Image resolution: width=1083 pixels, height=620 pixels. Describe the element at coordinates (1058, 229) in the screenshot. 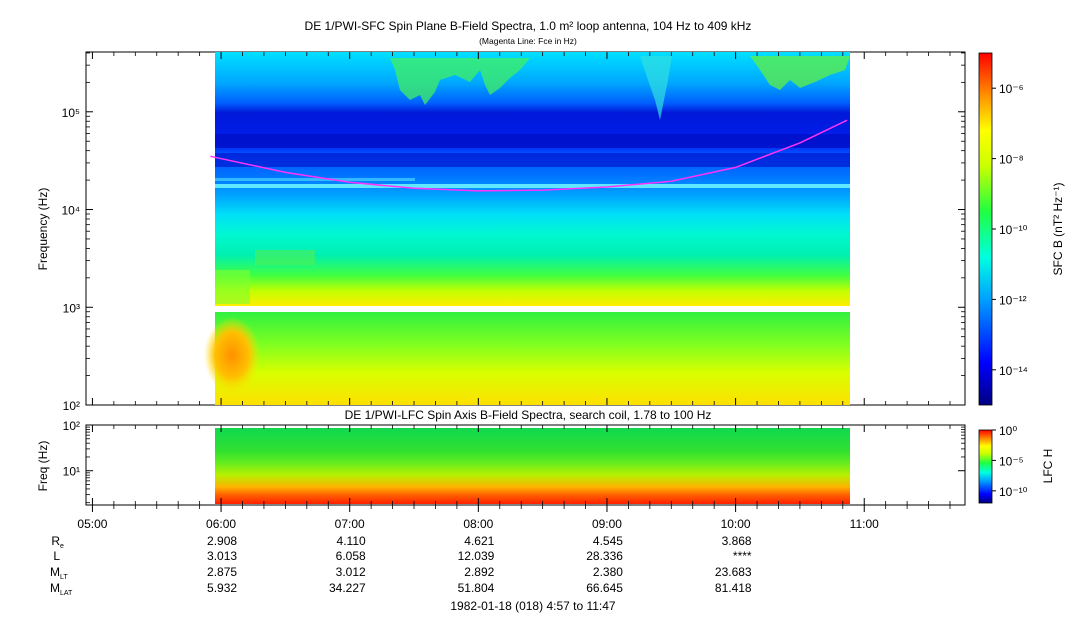

I see `sfc-colorbar-label: SFC B (nT² Hz⁻¹)` at that location.